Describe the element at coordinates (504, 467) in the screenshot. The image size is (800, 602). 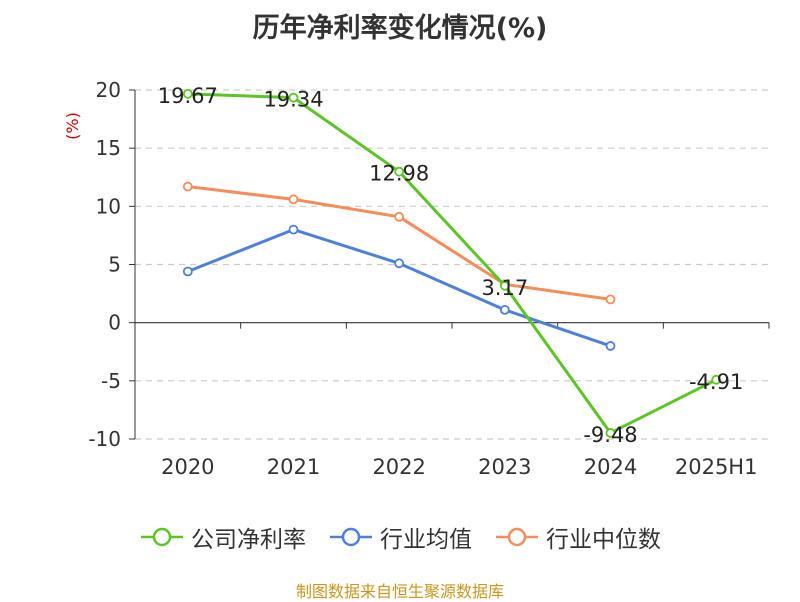
I see `x-tick-label: 2023` at that location.